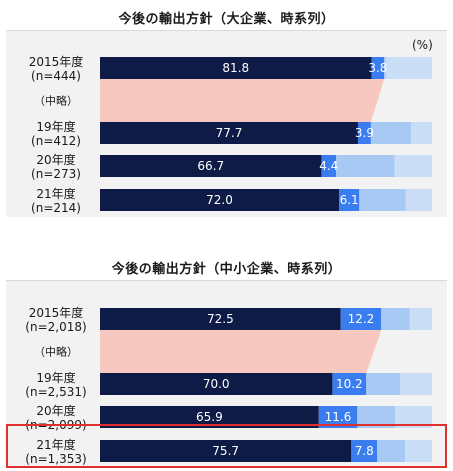 The image size is (453, 471). Describe the element at coordinates (56, 141) in the screenshot. I see `row-label-n: (n=412)` at that location.